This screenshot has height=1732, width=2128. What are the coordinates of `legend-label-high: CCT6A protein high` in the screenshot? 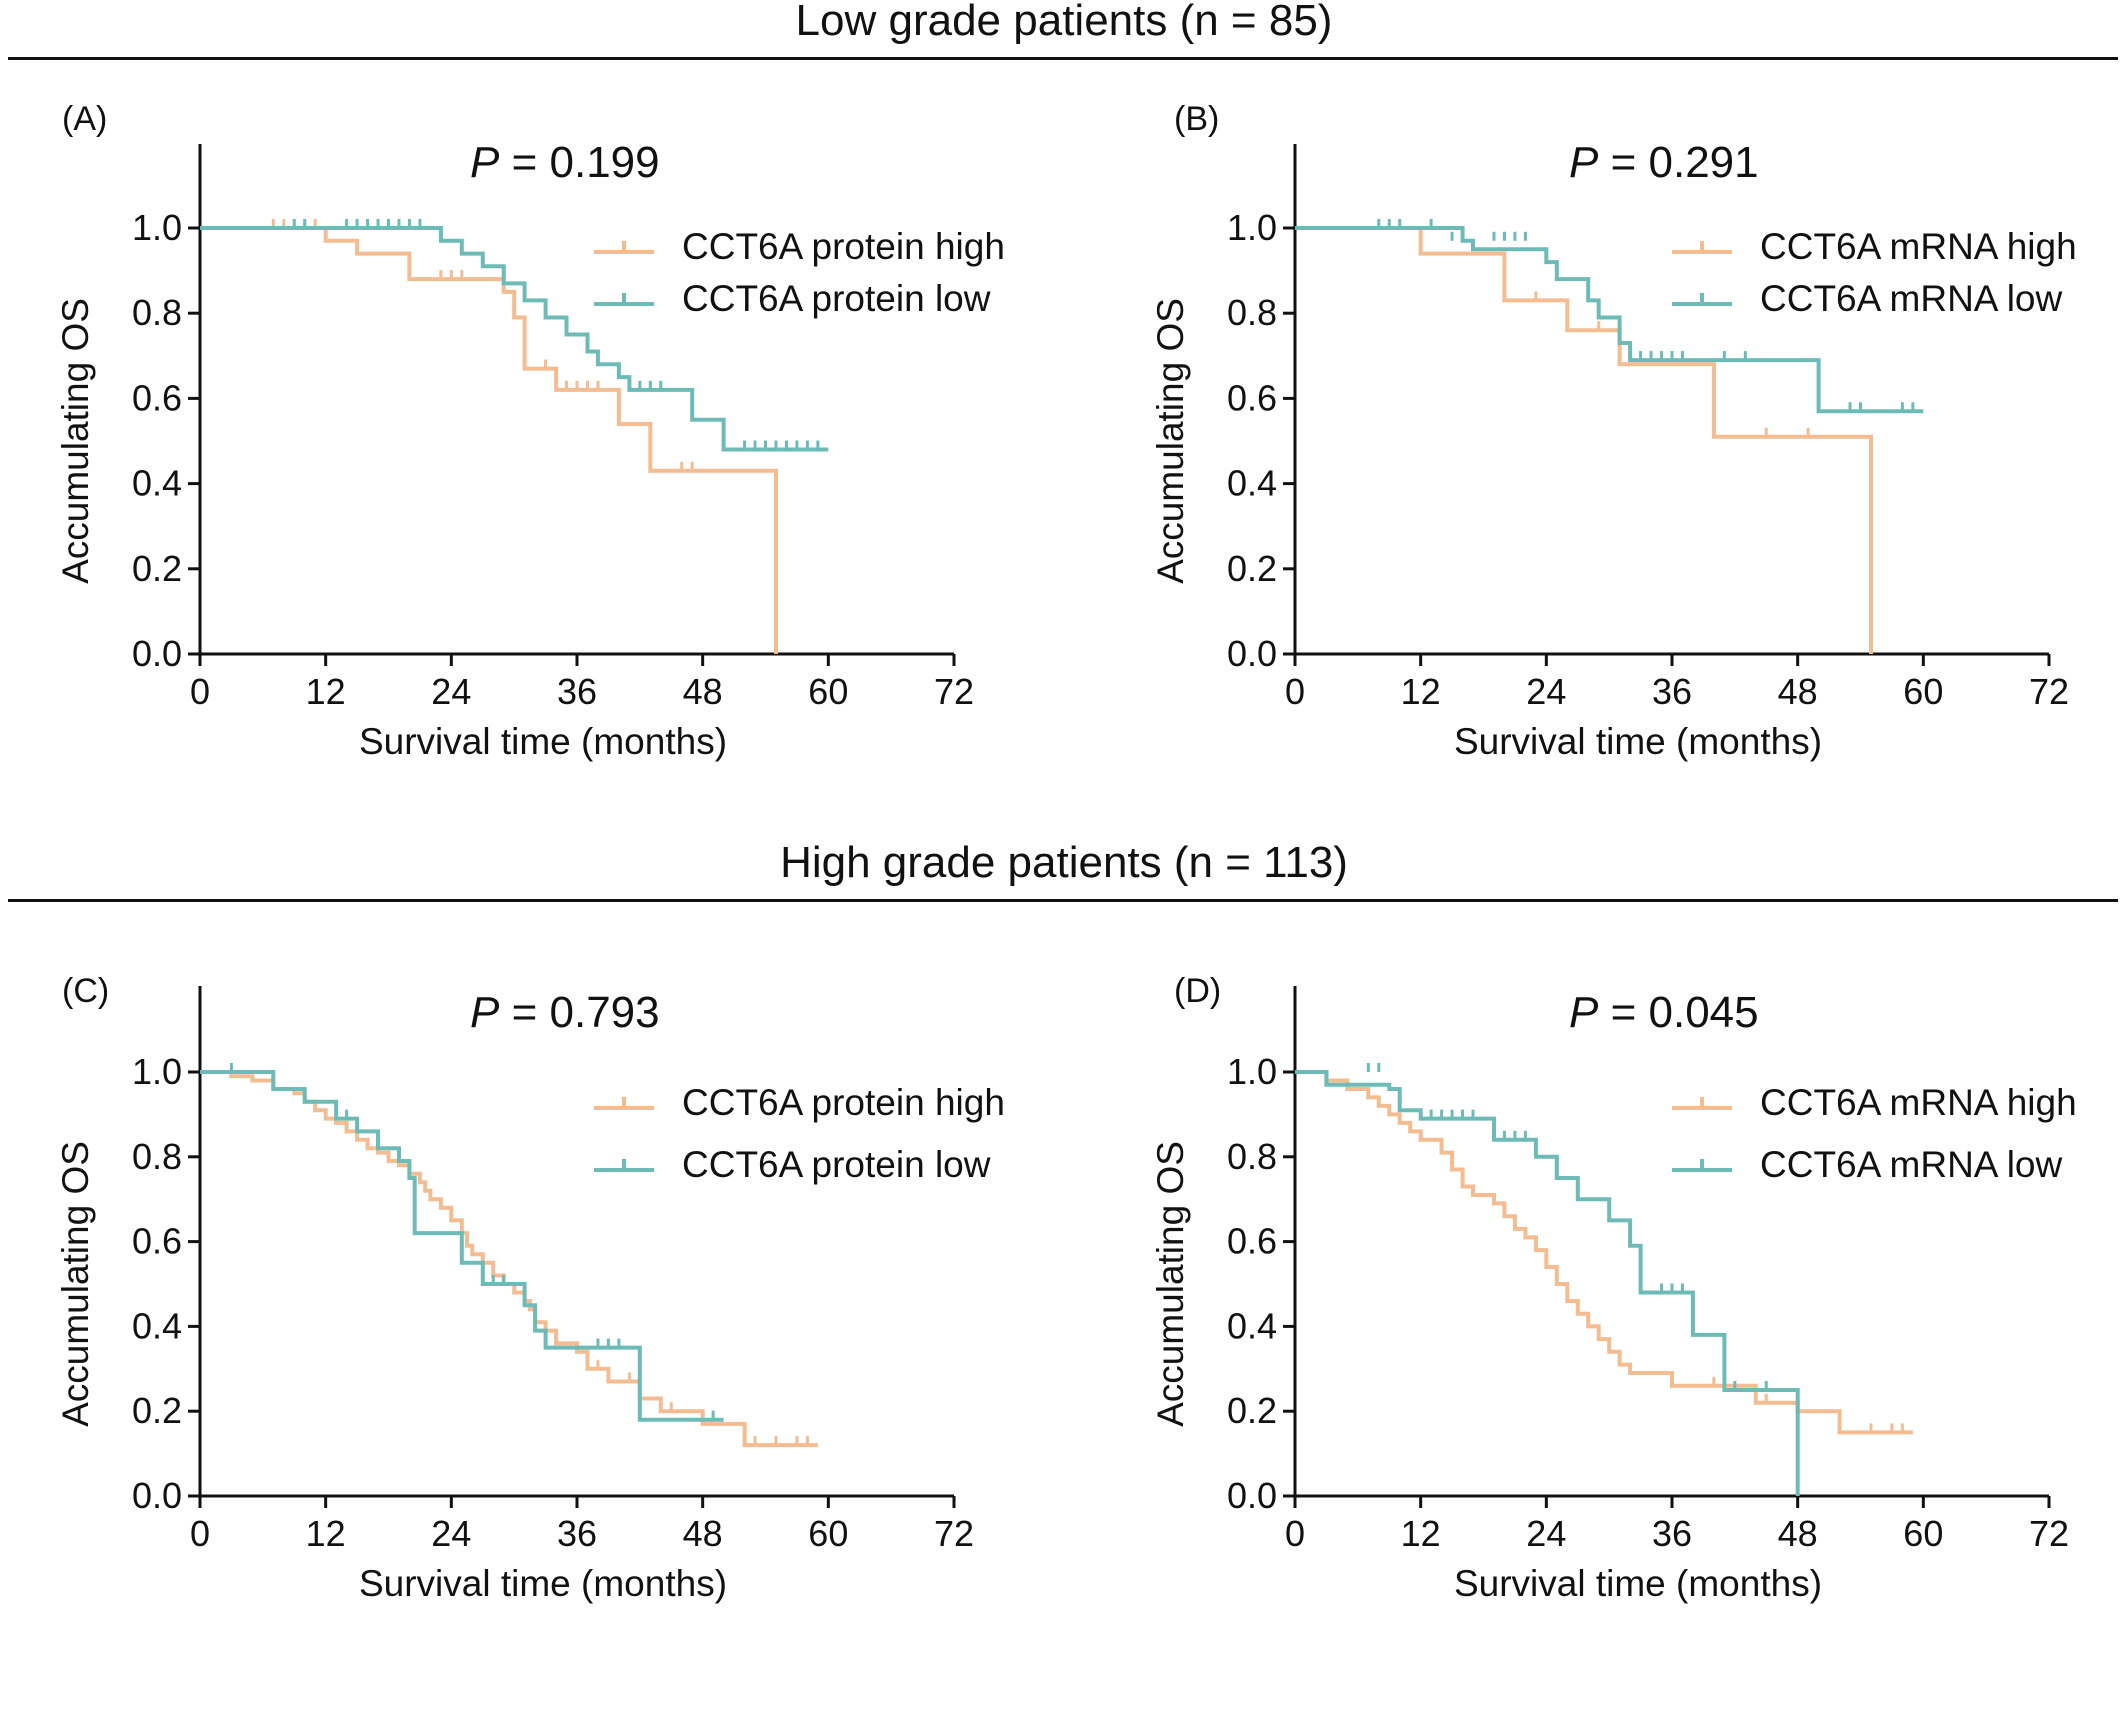 It's located at (843, 246).